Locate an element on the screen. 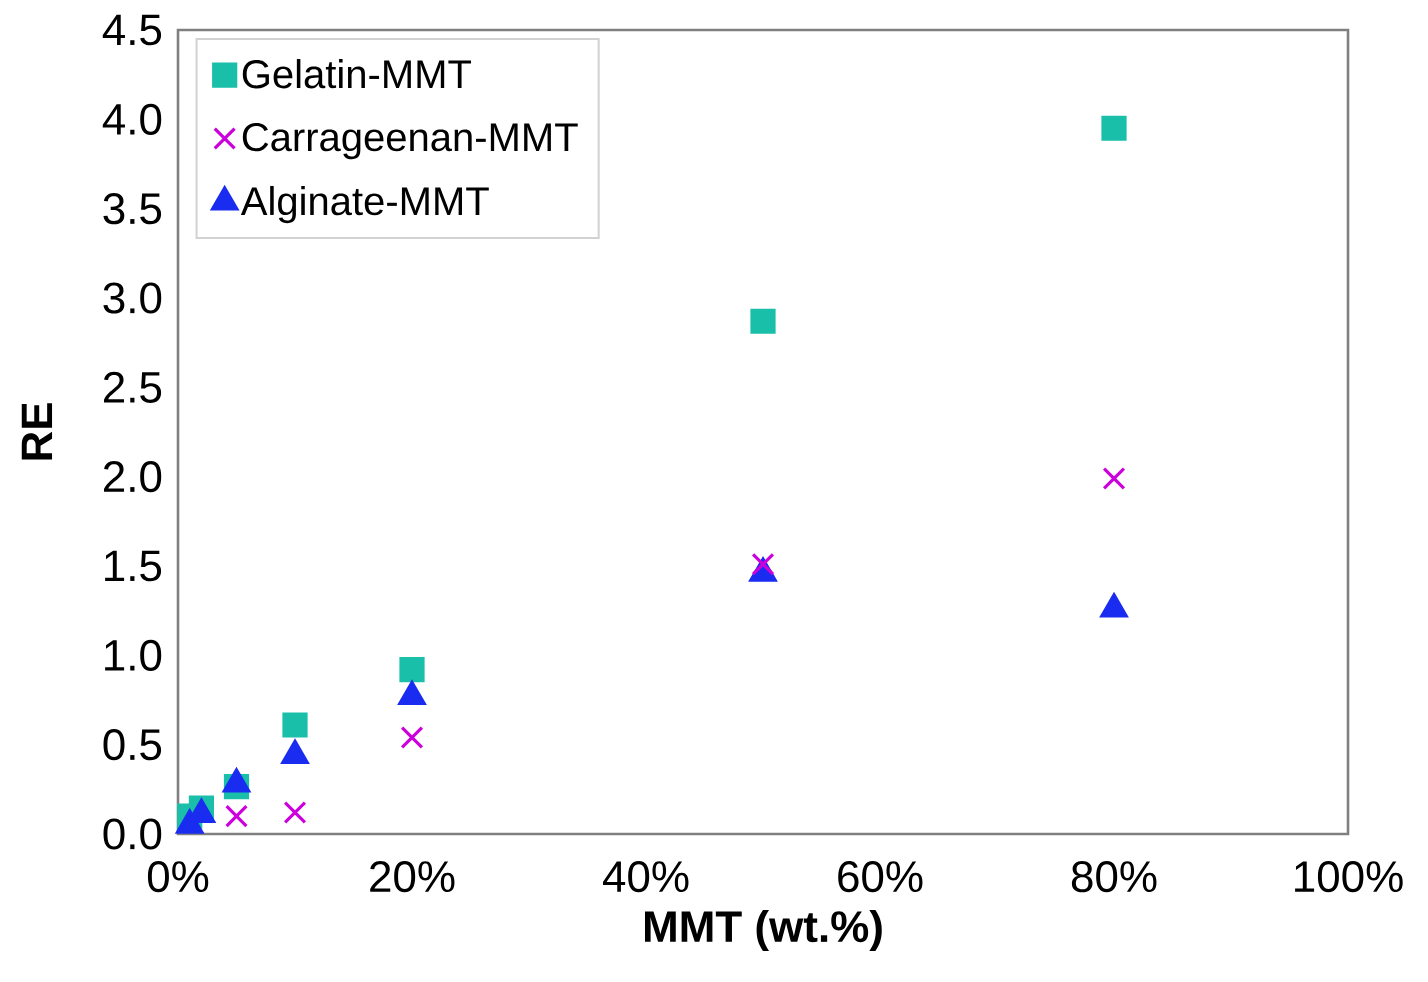 The image size is (1428, 982). legend-label: Alginate-MMT is located at coordinates (364, 204).